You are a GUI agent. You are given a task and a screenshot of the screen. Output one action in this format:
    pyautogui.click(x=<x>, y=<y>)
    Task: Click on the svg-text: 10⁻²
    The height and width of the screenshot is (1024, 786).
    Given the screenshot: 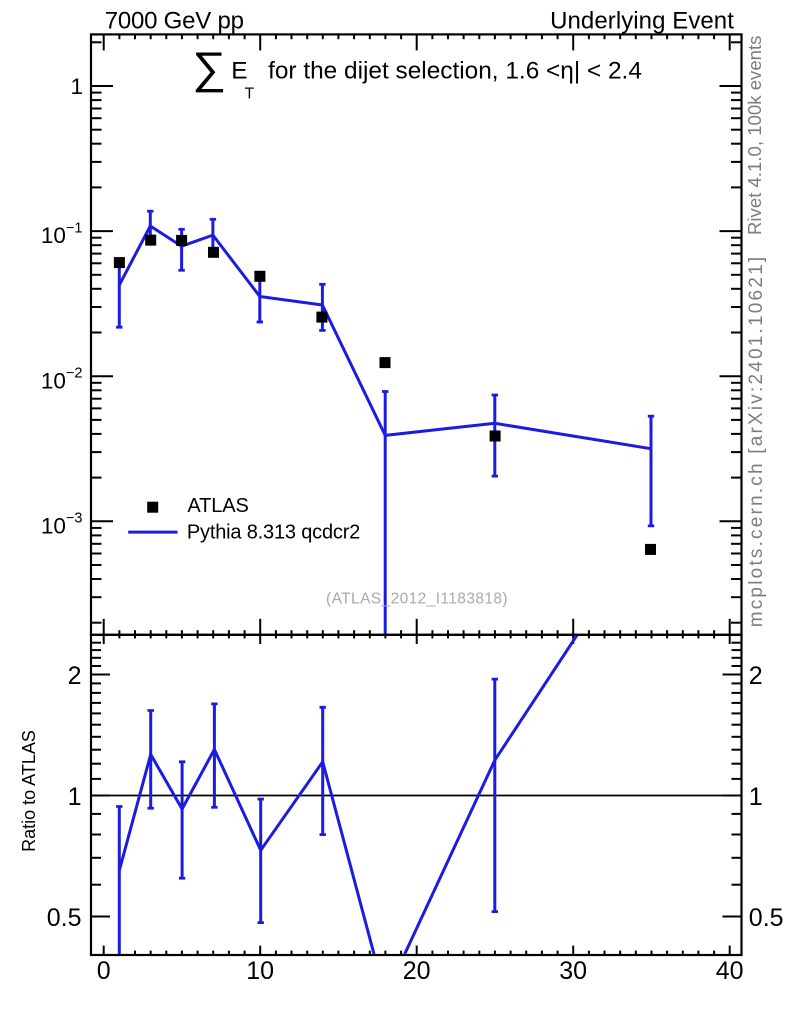 What is the action you would take?
    pyautogui.click(x=62, y=379)
    